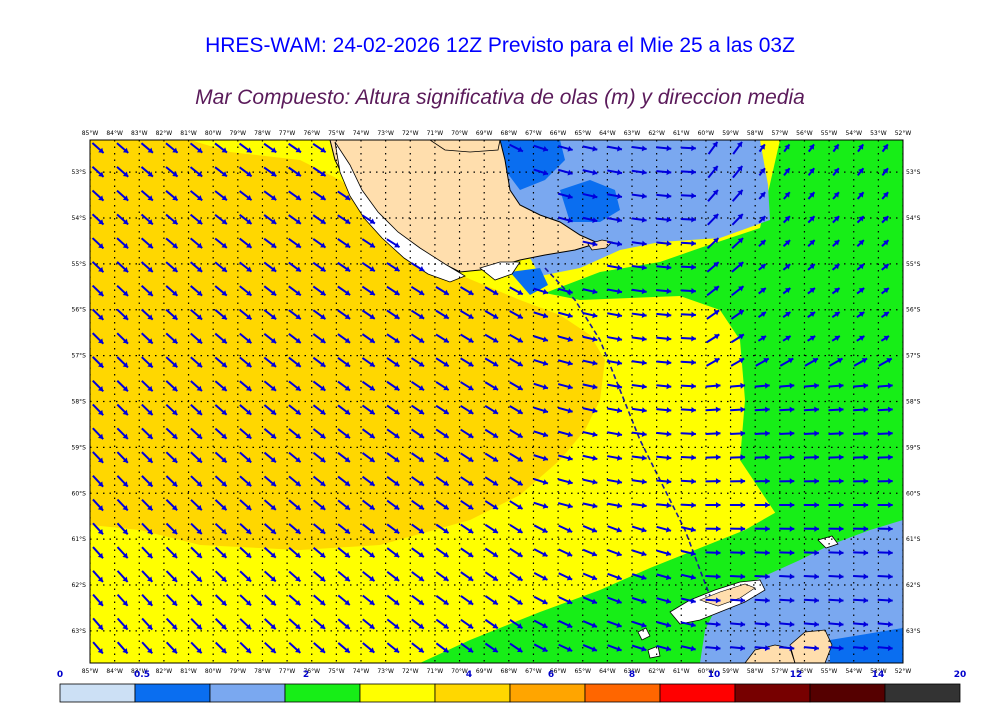 Image resolution: width=1000 pixels, height=707 pixels. I want to click on land-antarctic-east, so click(811, 646).